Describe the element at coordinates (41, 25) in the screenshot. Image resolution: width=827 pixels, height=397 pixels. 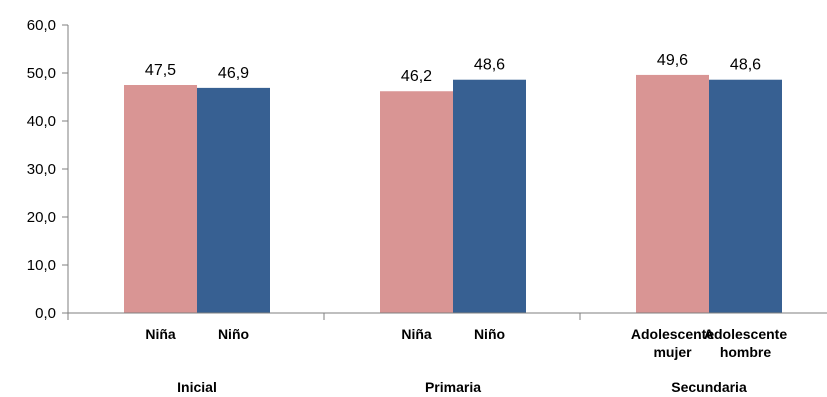
I see `y-tick-label: 60,0` at that location.